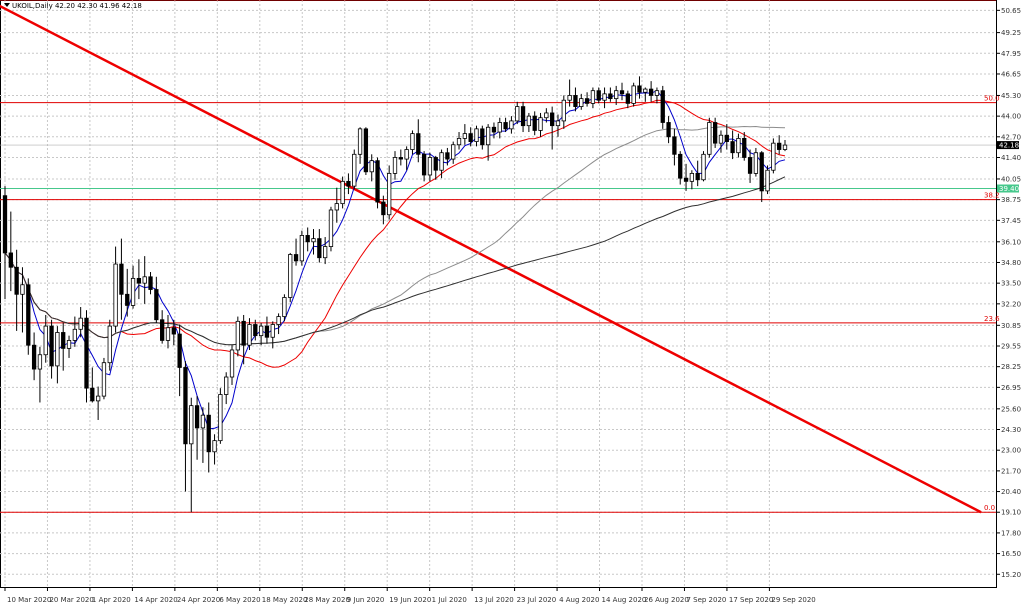  Describe the element at coordinates (1011, 575) in the screenshot. I see `y-tick-label: 15.20` at that location.